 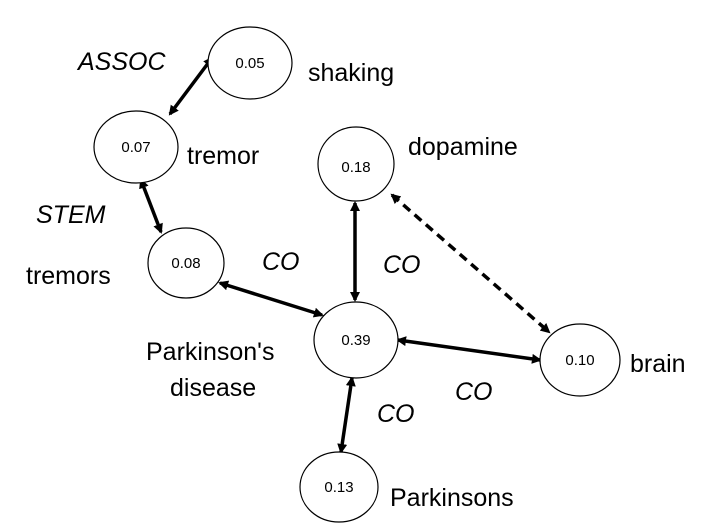 What do you see at coordinates (213, 388) in the screenshot?
I see `node-label-line2: disease` at bounding box center [213, 388].